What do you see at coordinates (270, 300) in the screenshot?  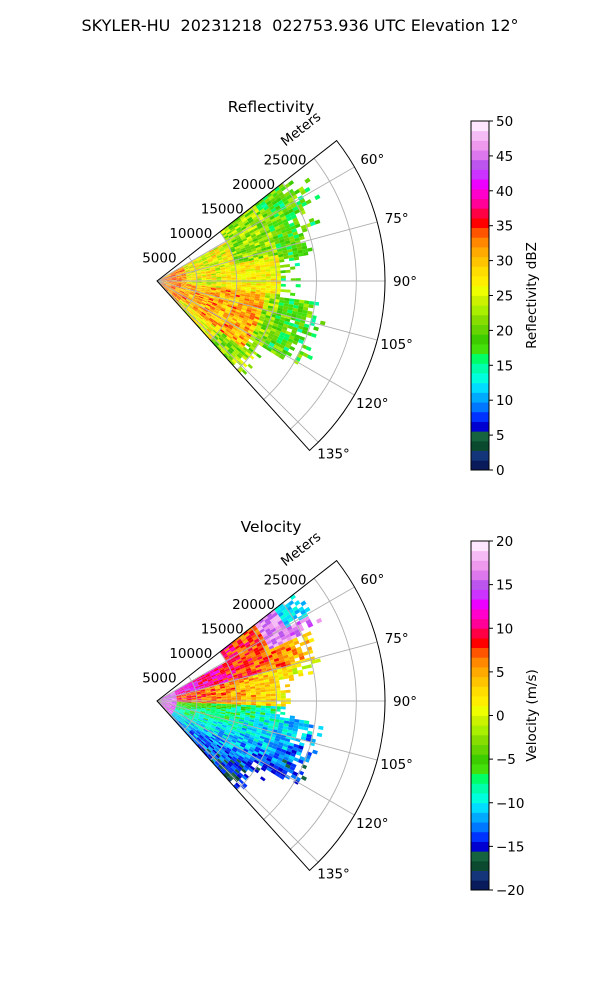 I see `reflectivity-grid` at bounding box center [270, 300].